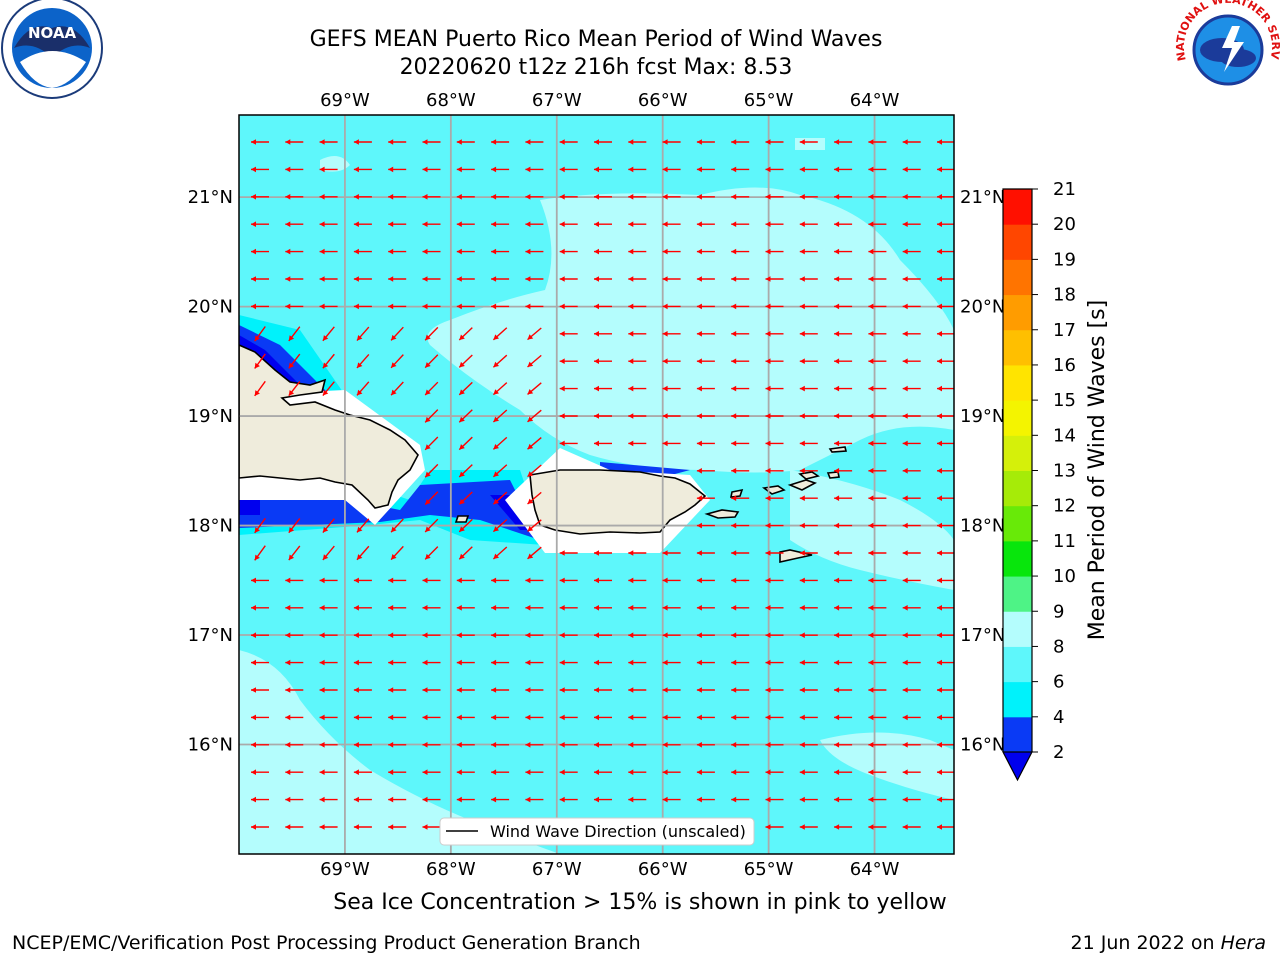 This screenshot has width=1280, height=960. What do you see at coordinates (982, 416) in the screenshot?
I see `lat-label-right: 19°N` at bounding box center [982, 416].